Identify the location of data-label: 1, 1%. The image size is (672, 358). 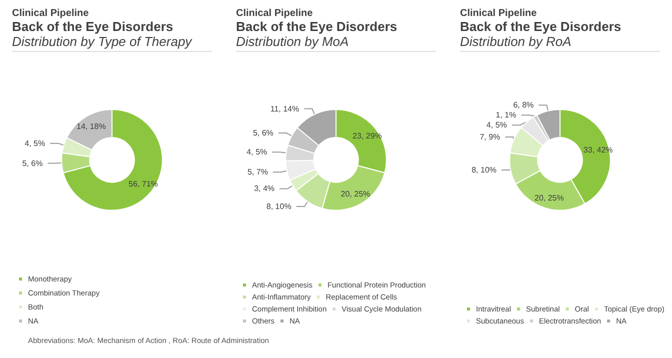
(506, 115).